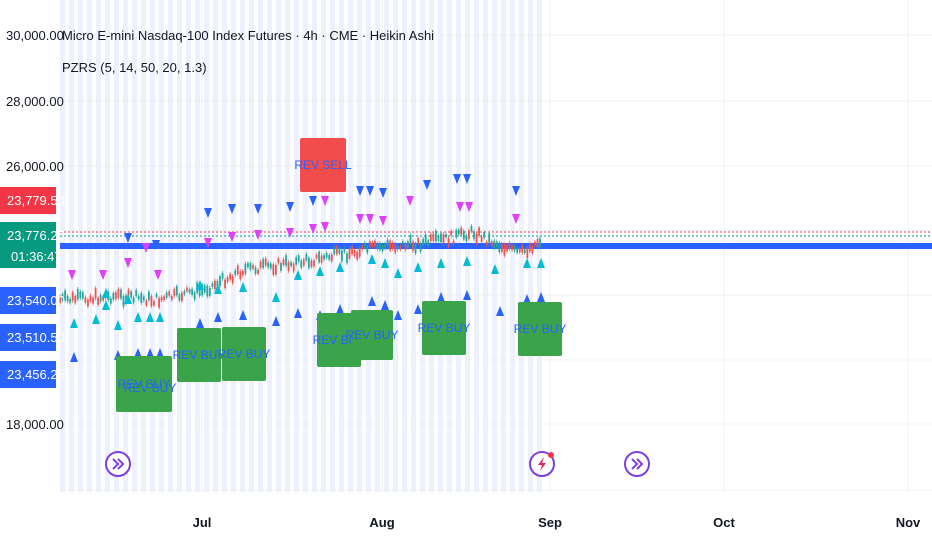 This screenshot has height=550, width=932. I want to click on signal-label: REV BUY, so click(444, 328).